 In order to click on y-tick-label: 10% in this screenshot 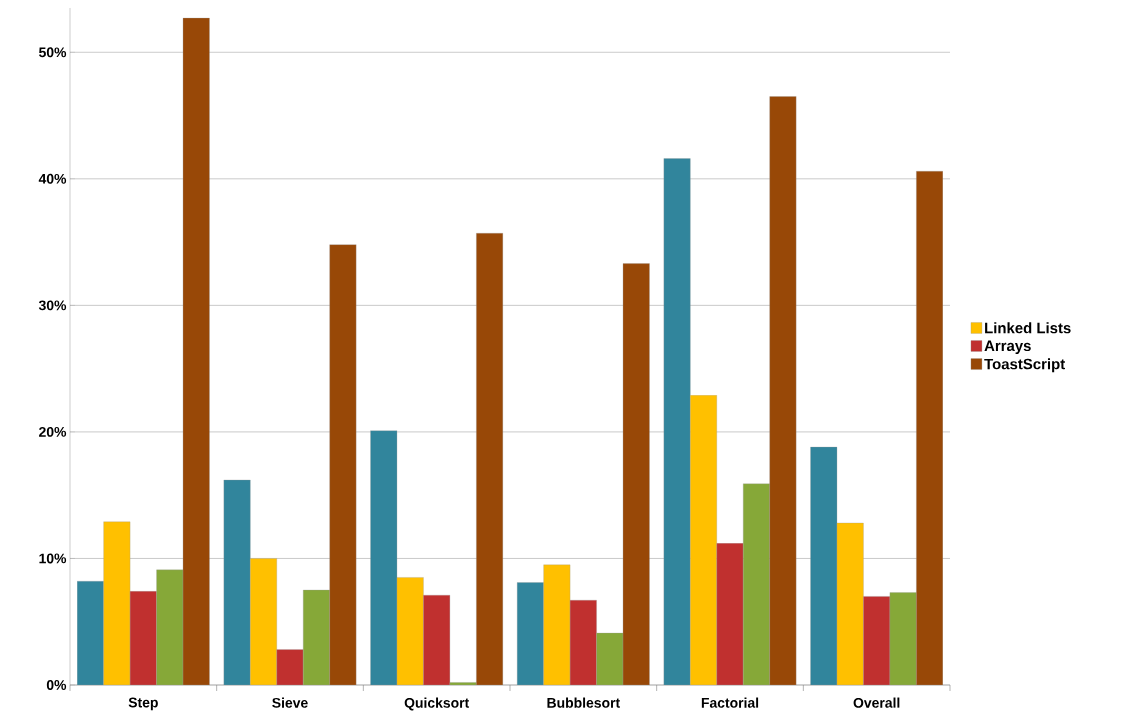, I will do `click(53, 558)`.